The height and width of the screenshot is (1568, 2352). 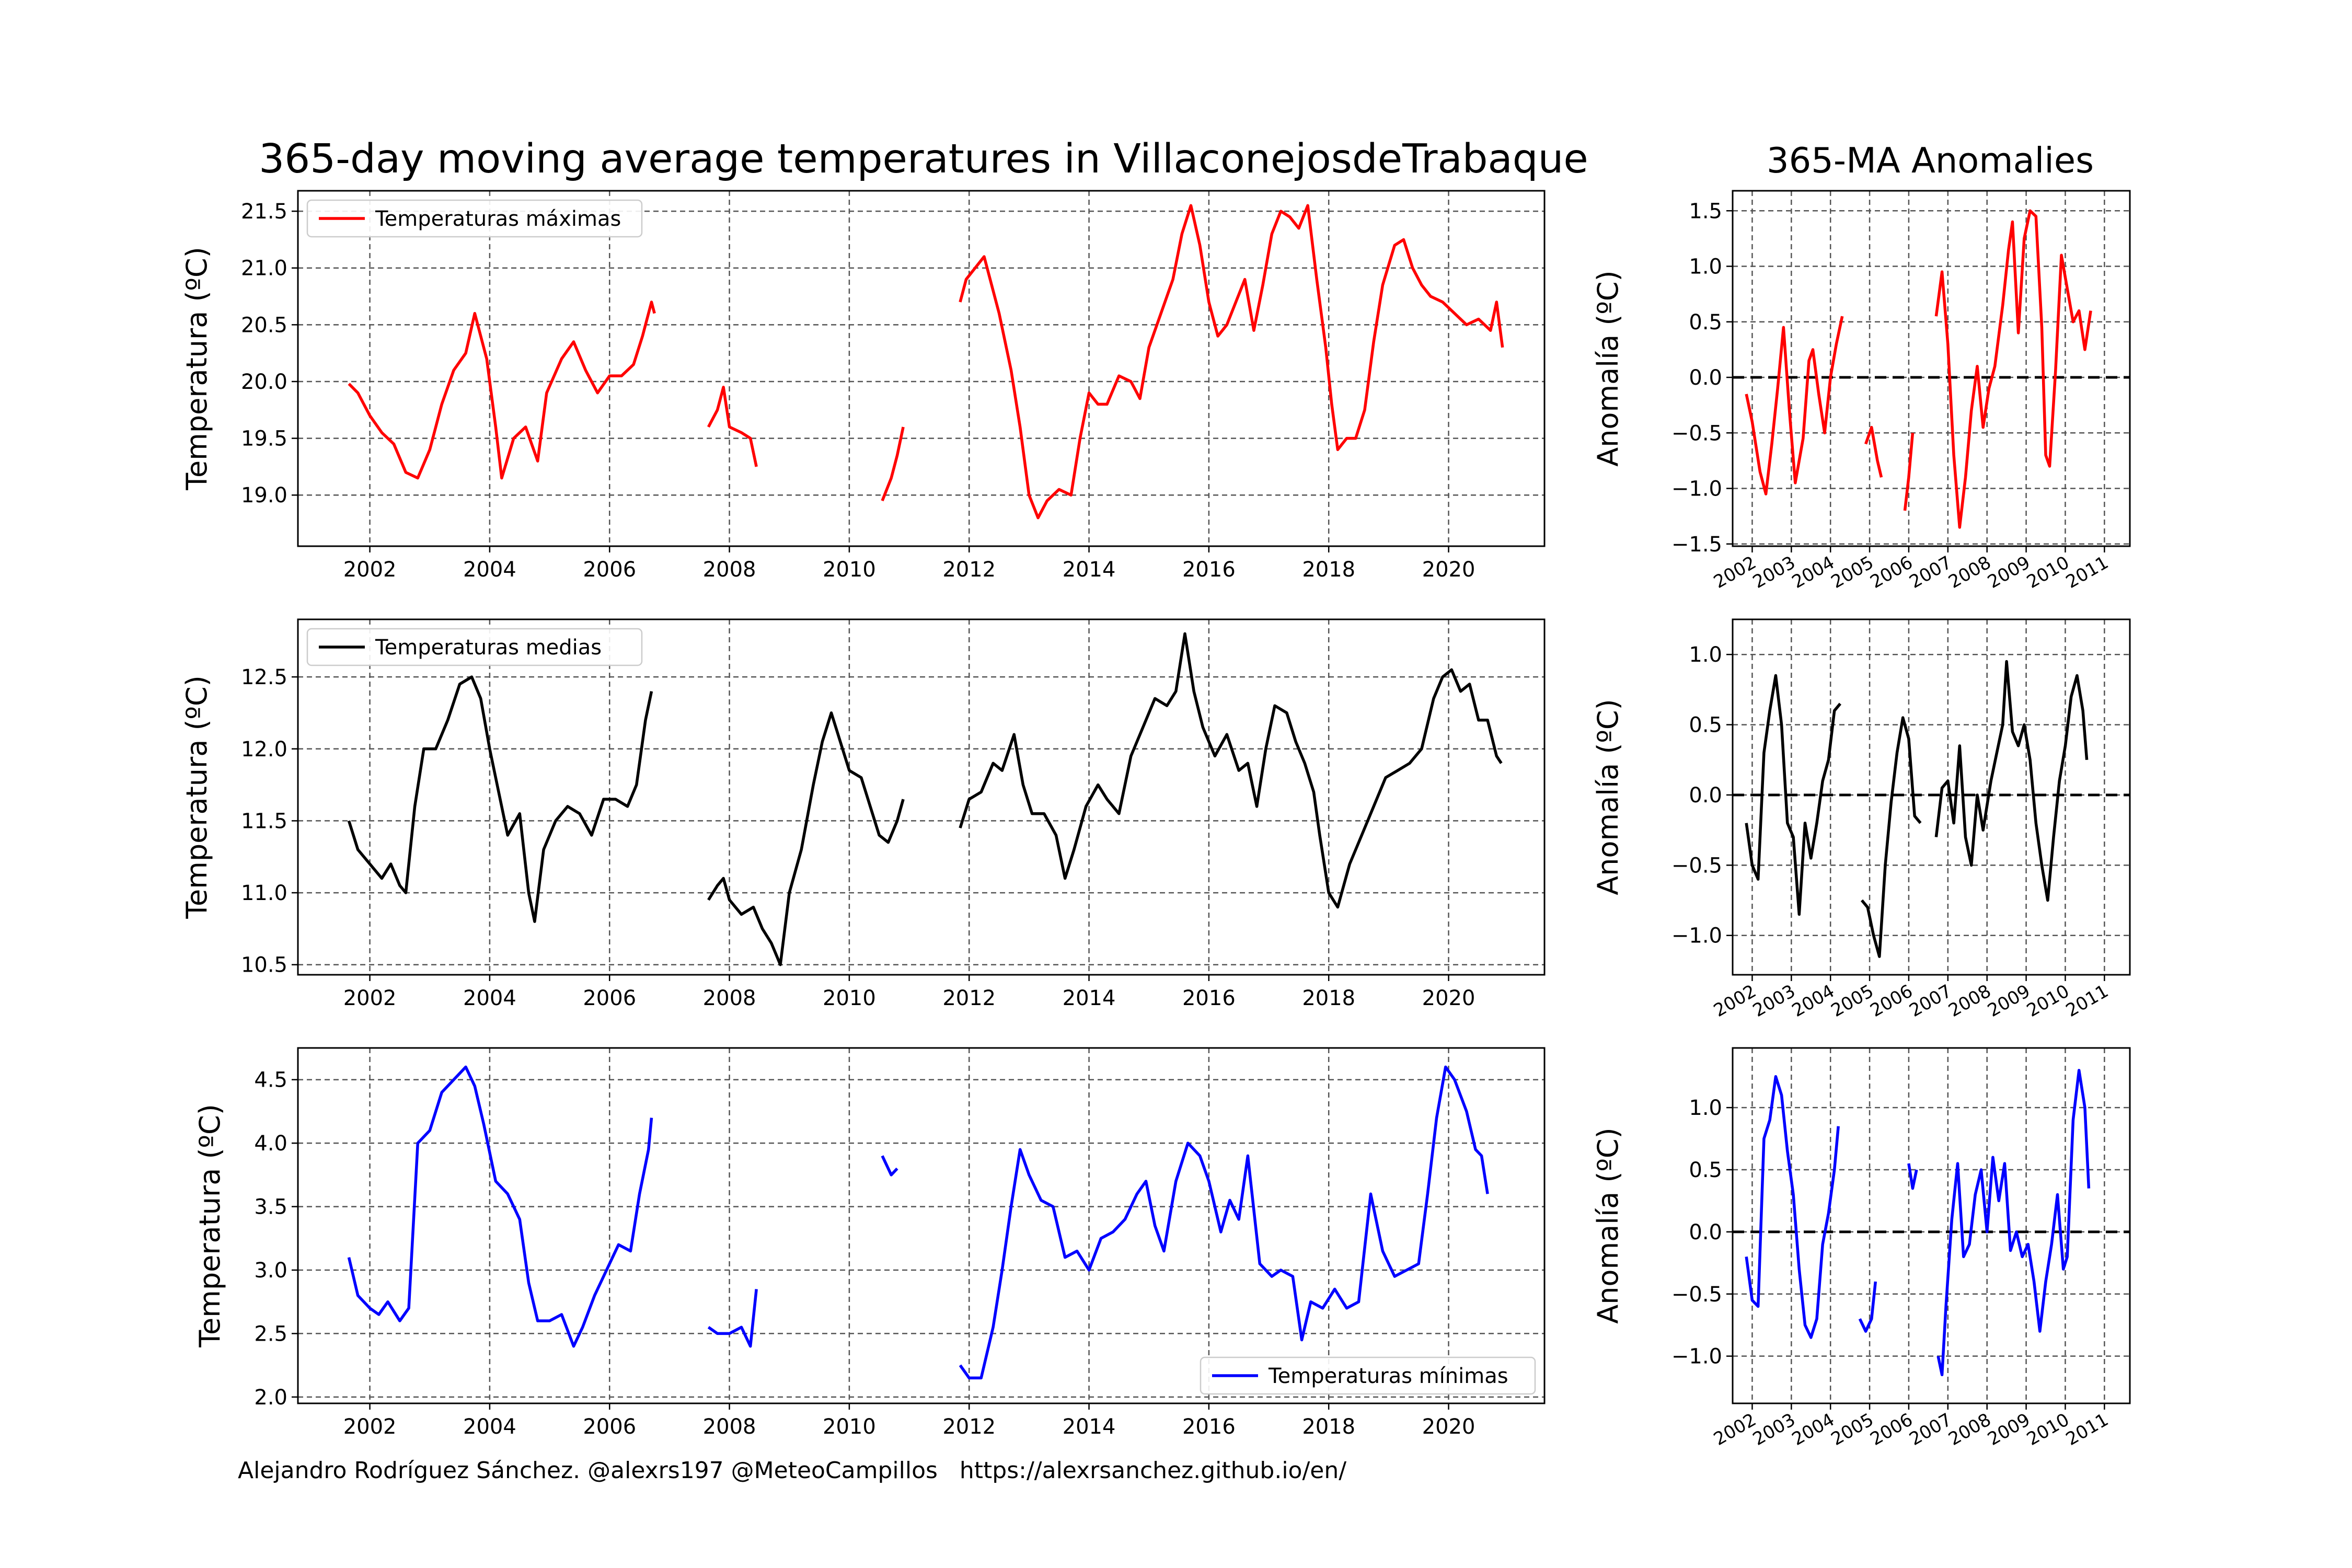 What do you see at coordinates (1696, 545) in the screenshot?
I see `y-tick-label: −1.5` at bounding box center [1696, 545].